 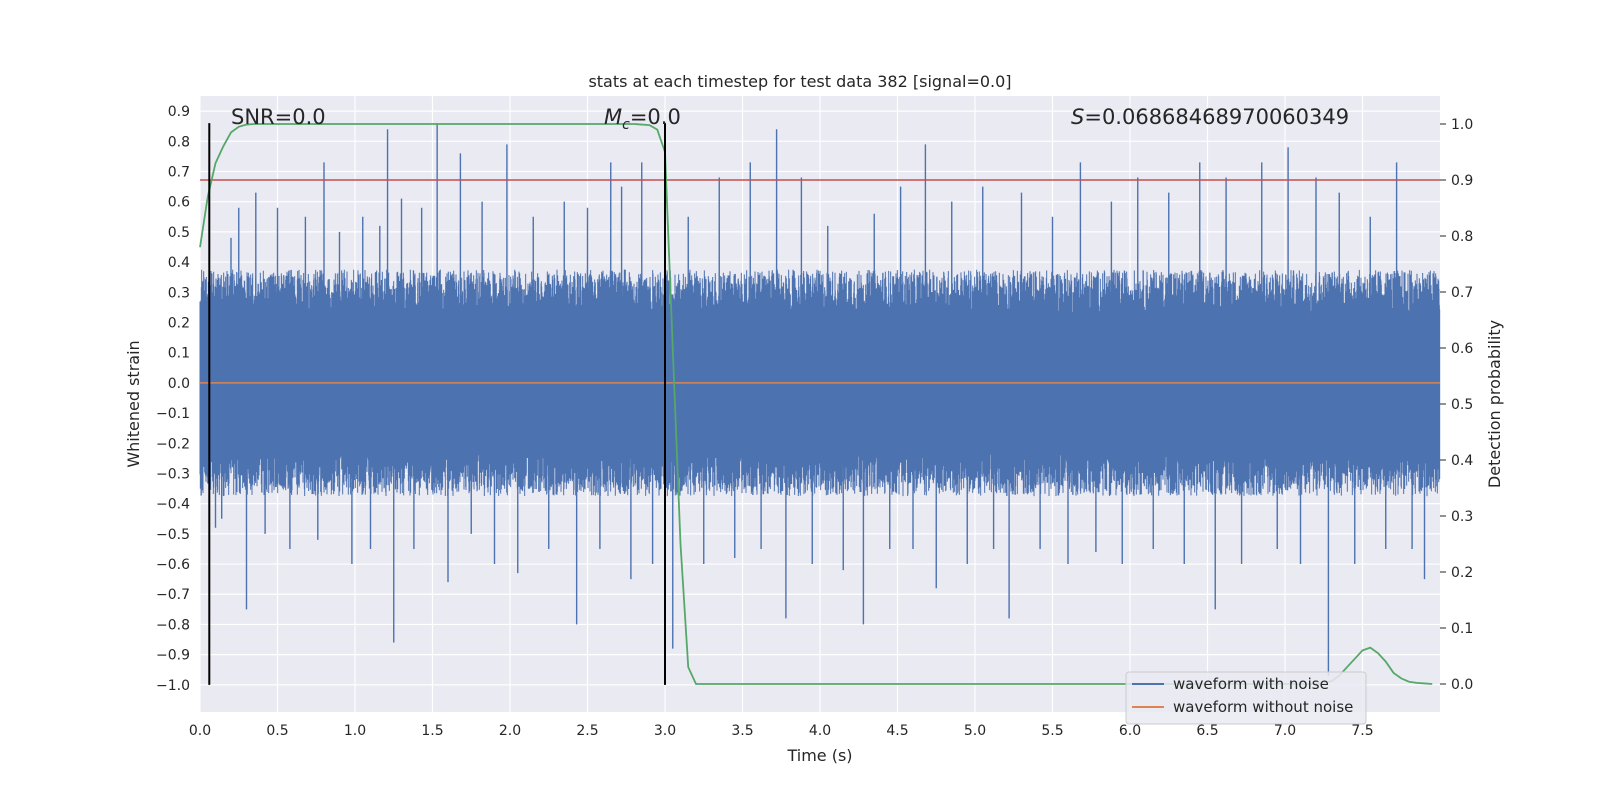 I want to click on x-tick-label: 6.5, so click(x=1207, y=731).